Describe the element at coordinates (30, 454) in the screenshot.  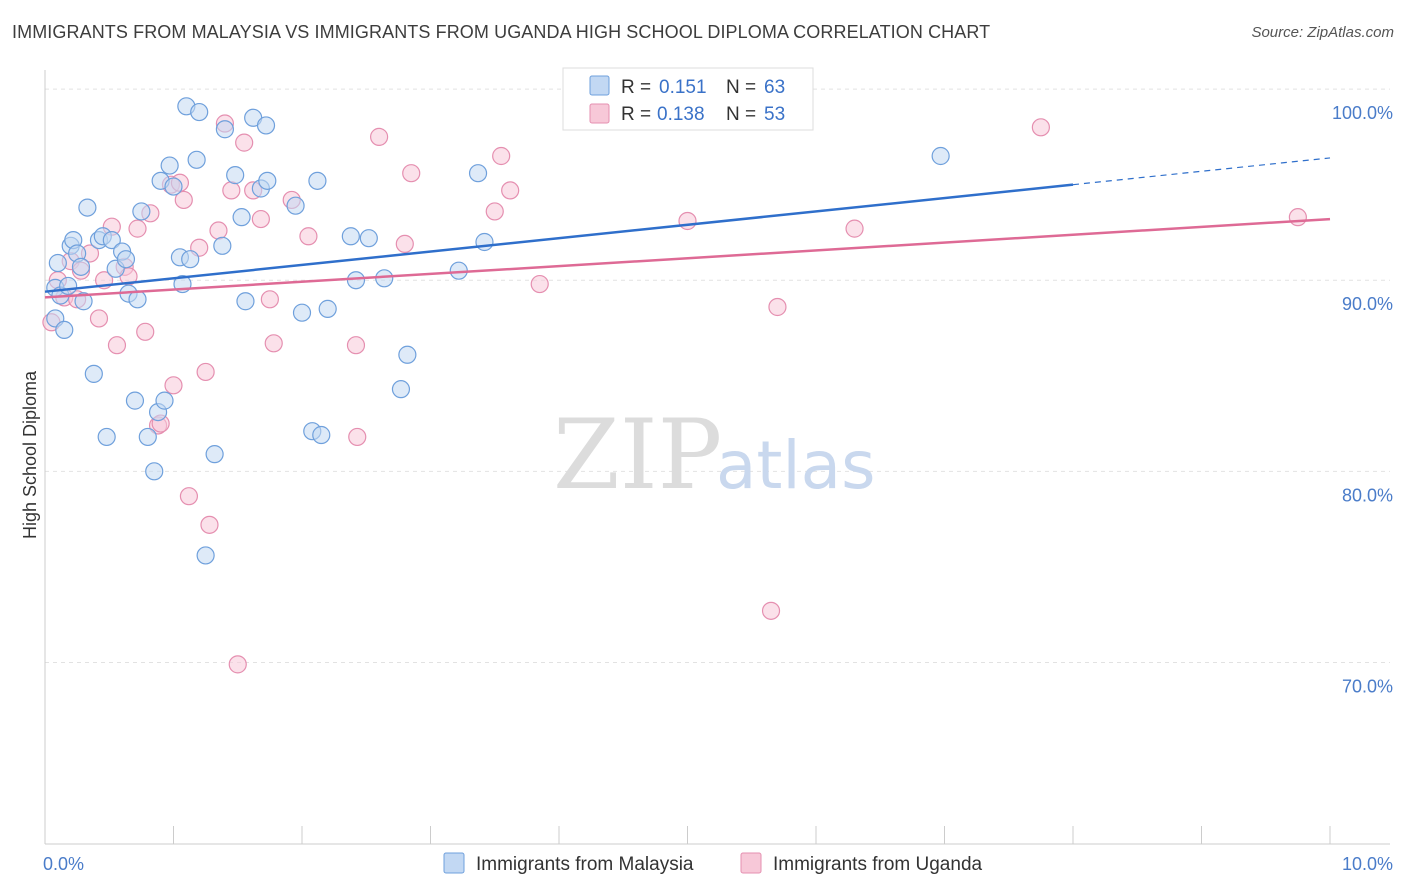
I see `y-axis-title: High School Diploma` at that location.